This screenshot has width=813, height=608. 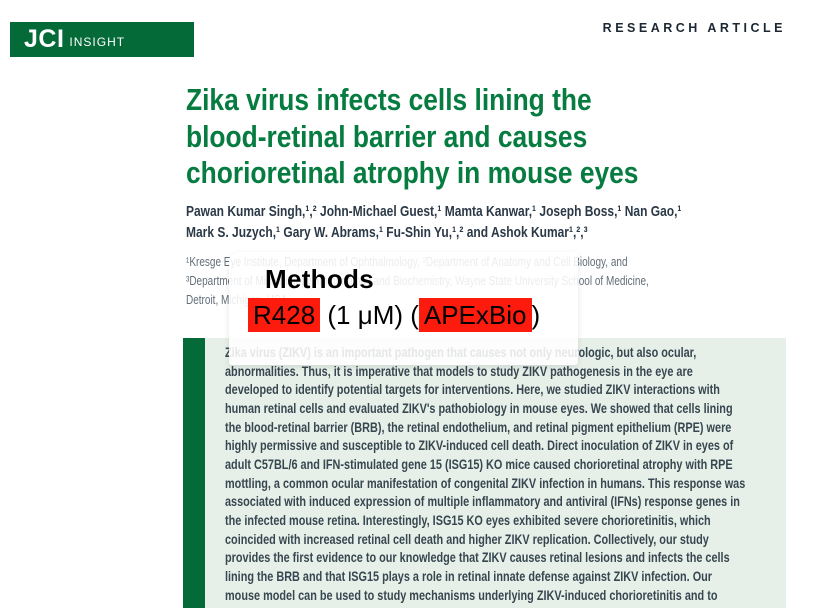 I want to click on methods-heading: Methods, so click(x=319, y=279).